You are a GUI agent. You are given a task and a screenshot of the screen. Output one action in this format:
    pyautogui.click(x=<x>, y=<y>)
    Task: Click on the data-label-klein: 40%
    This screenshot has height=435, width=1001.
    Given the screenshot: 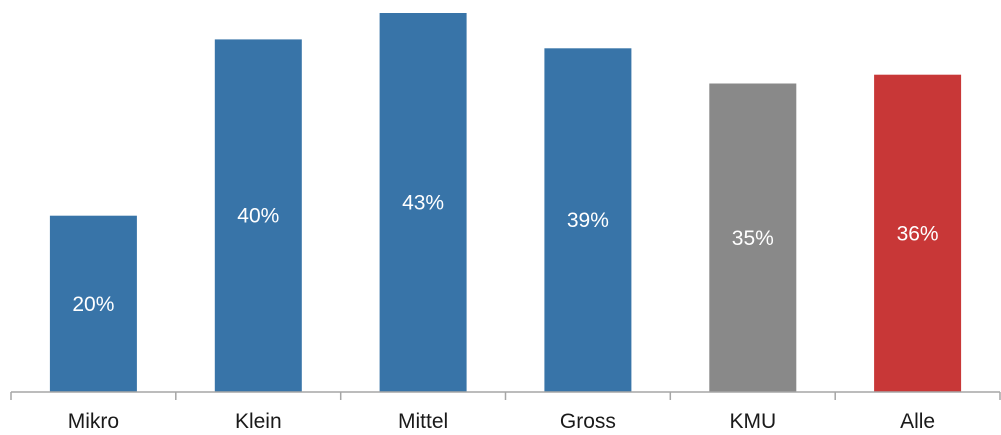 What is the action you would take?
    pyautogui.click(x=258, y=216)
    